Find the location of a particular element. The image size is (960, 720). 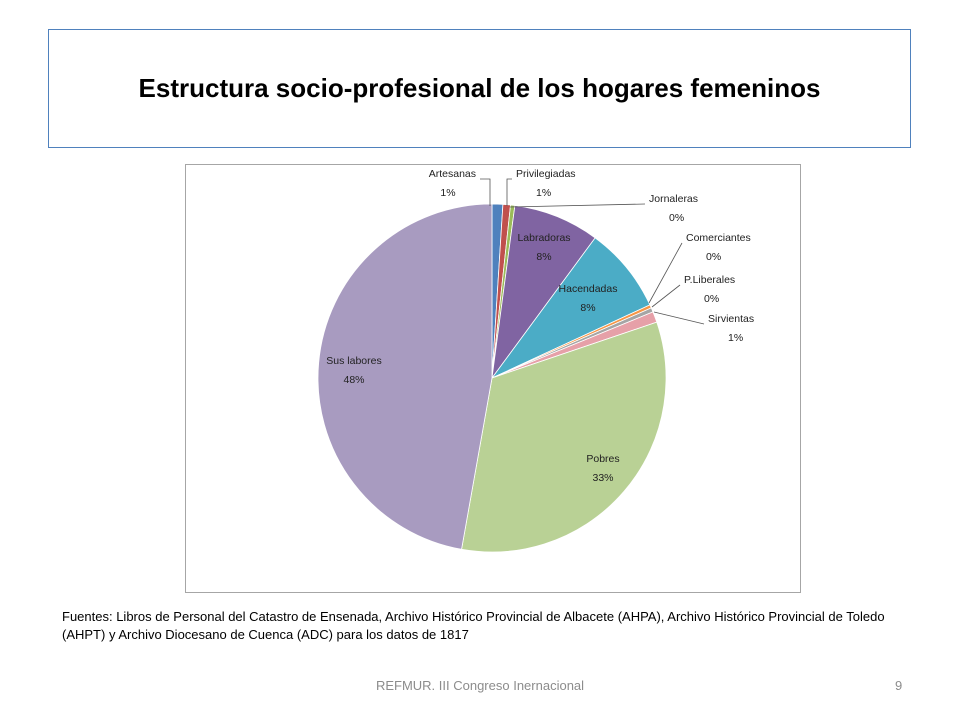

slice-label-labradoras: Labradoras is located at coordinates (543, 238).